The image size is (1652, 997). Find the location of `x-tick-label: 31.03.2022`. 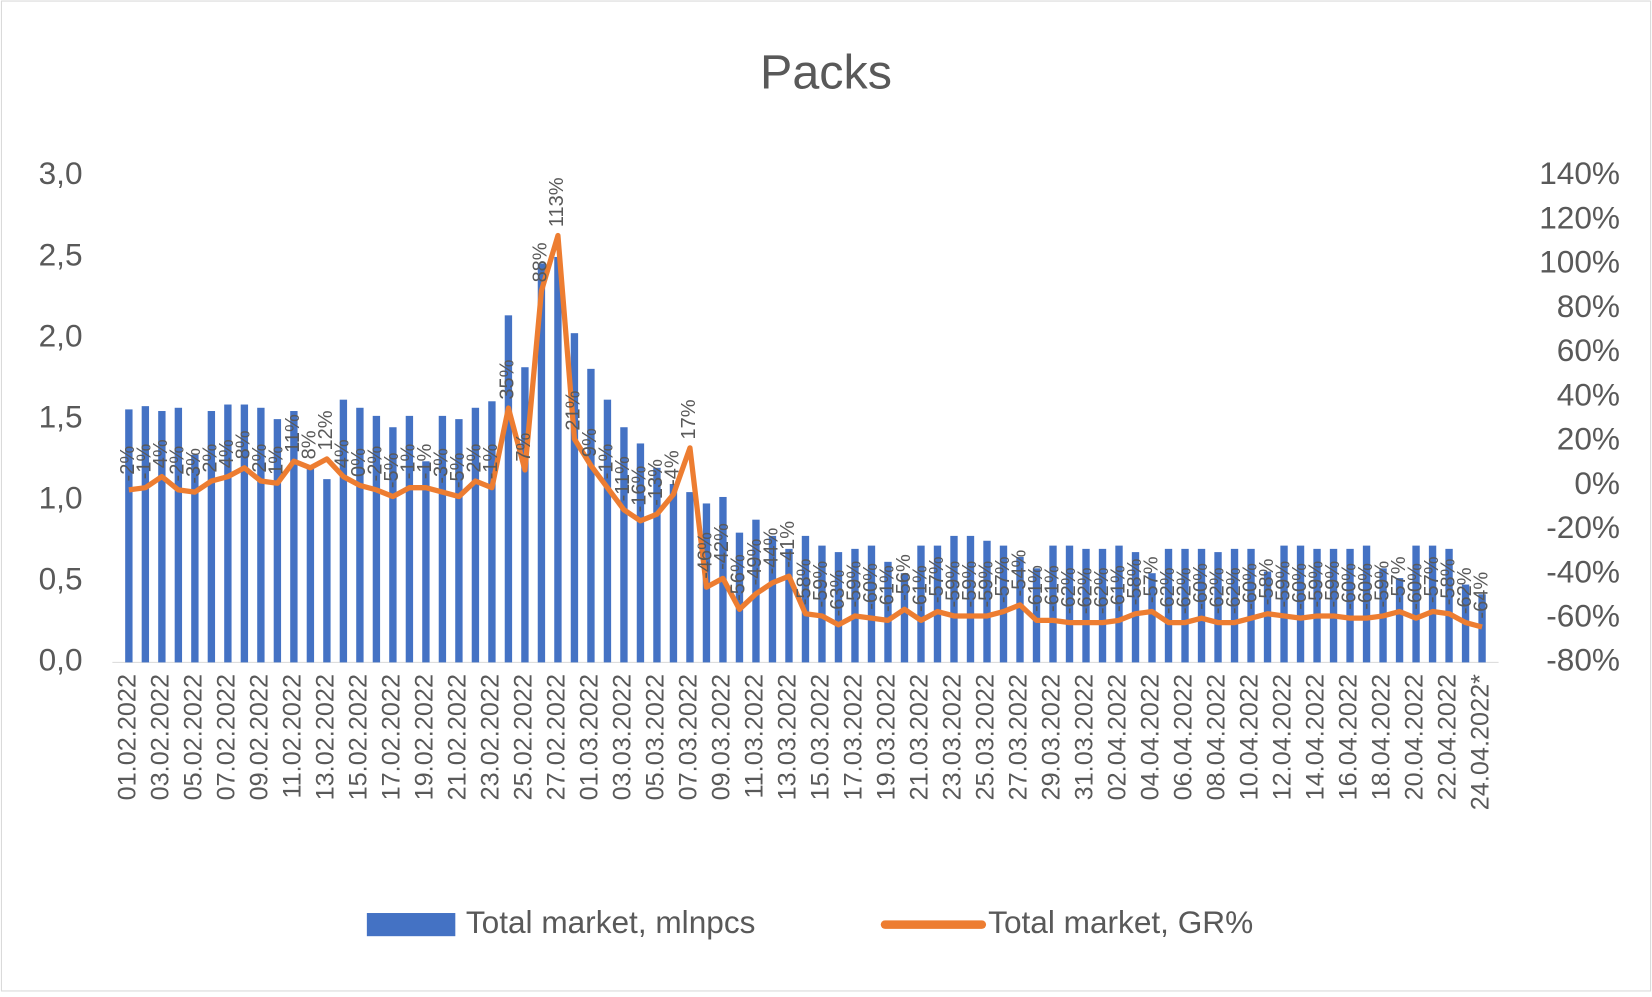

x-tick-label: 31.03.2022 is located at coordinates (1085, 737).